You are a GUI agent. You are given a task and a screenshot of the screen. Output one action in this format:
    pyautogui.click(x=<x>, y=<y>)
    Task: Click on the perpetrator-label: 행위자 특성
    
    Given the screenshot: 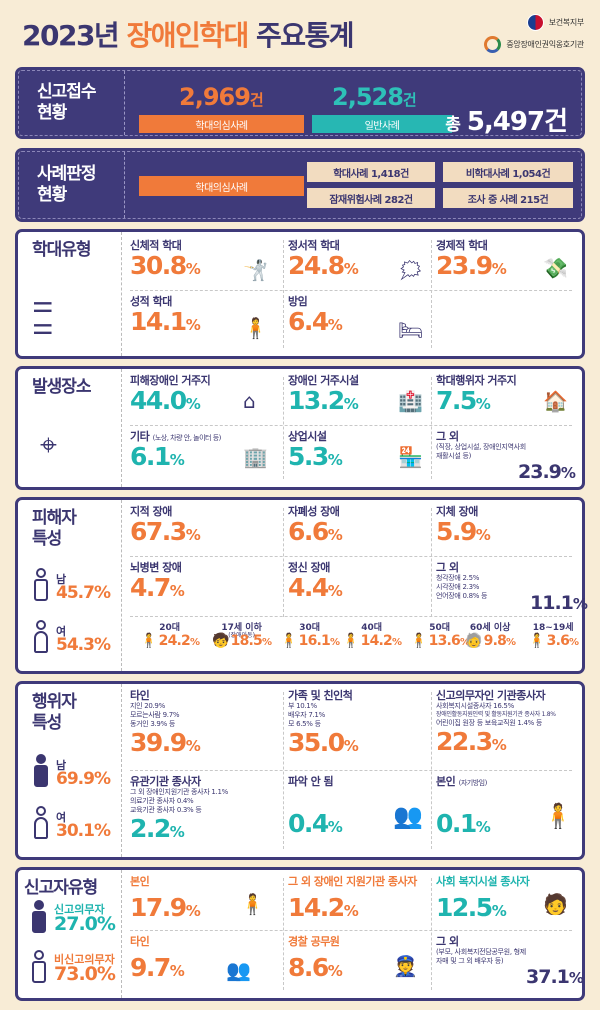 What is the action you would take?
    pyautogui.click(x=54, y=713)
    